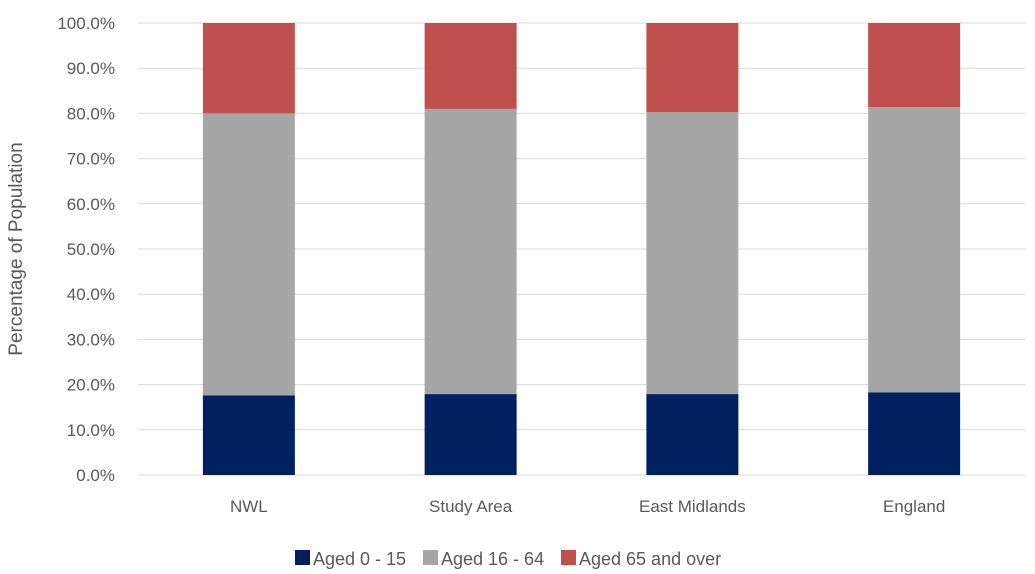 This screenshot has width=1035, height=574. What do you see at coordinates (914, 506) in the screenshot?
I see `x-category-label: England` at bounding box center [914, 506].